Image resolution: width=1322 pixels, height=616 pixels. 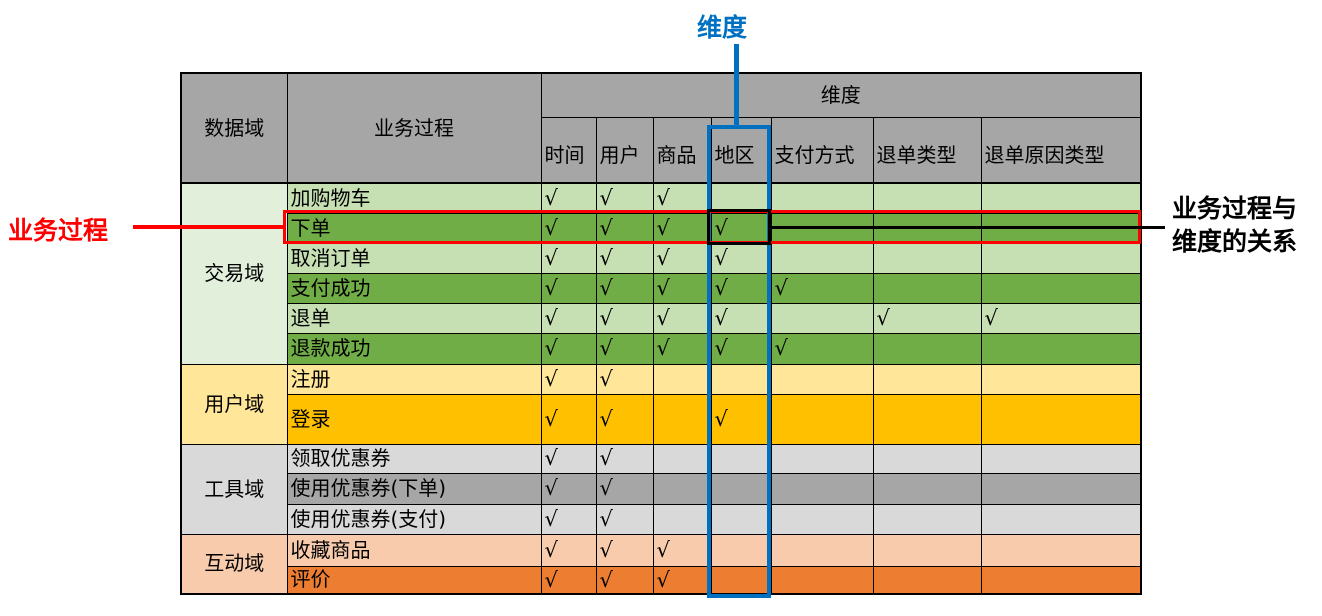 What do you see at coordinates (414, 550) in the screenshot?
I see `process-cell: 收藏商品` at bounding box center [414, 550].